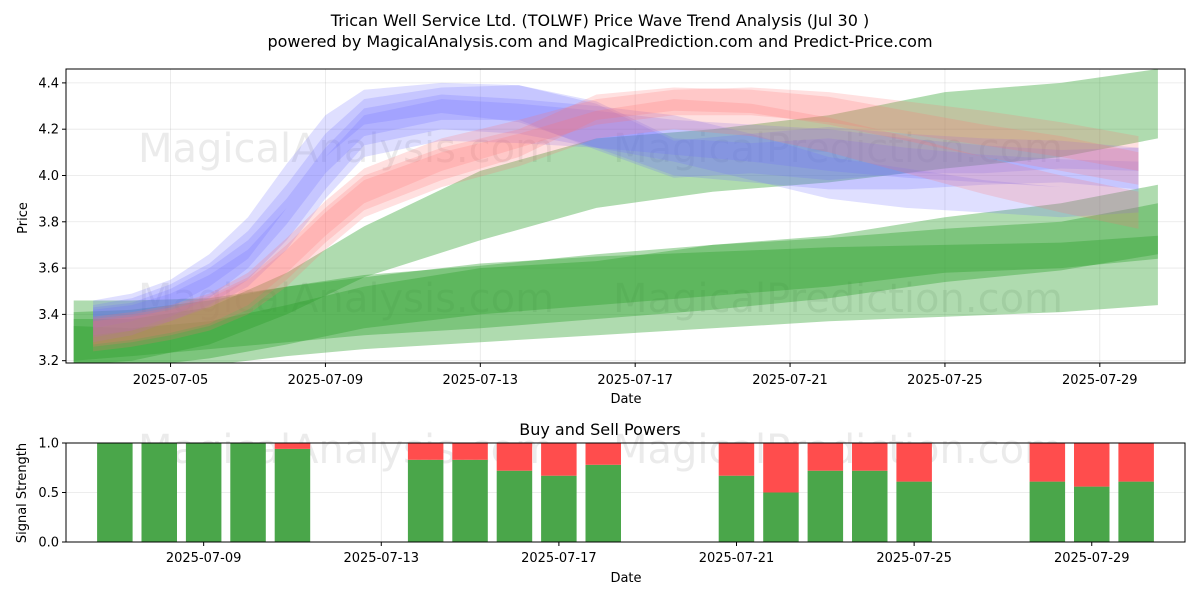  I want to click on bar-chart-title: Buy and Sell Powers, so click(600, 429).